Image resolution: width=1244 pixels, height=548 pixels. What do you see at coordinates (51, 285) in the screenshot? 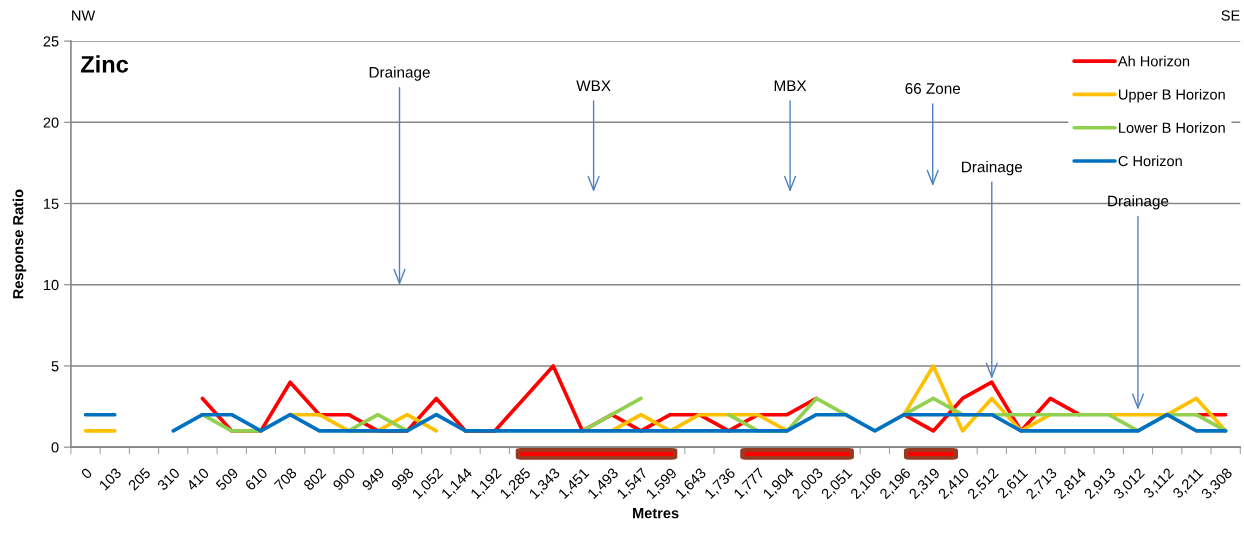
I see `y-tick-label: 10` at bounding box center [51, 285].